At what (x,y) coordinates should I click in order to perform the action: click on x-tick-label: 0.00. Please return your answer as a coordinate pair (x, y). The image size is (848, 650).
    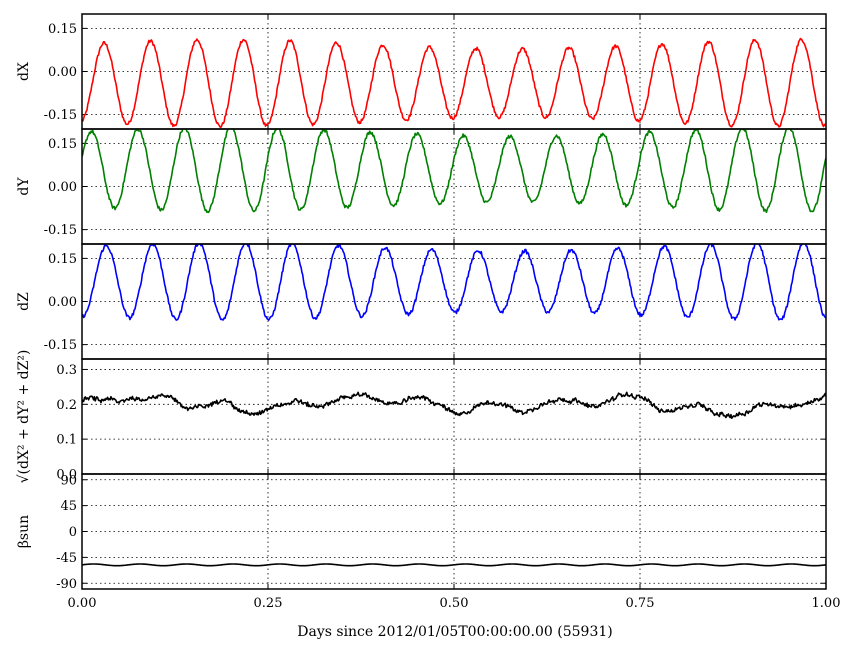
    Looking at the image, I should click on (82, 603).